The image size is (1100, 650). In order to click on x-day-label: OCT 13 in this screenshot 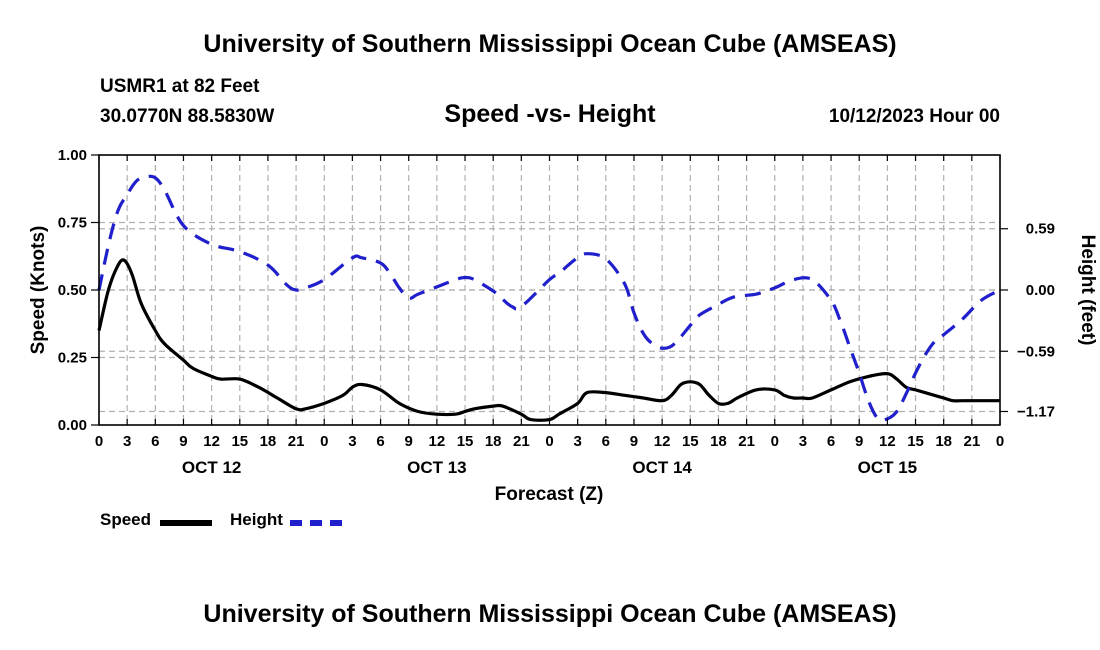, I will do `click(437, 467)`.